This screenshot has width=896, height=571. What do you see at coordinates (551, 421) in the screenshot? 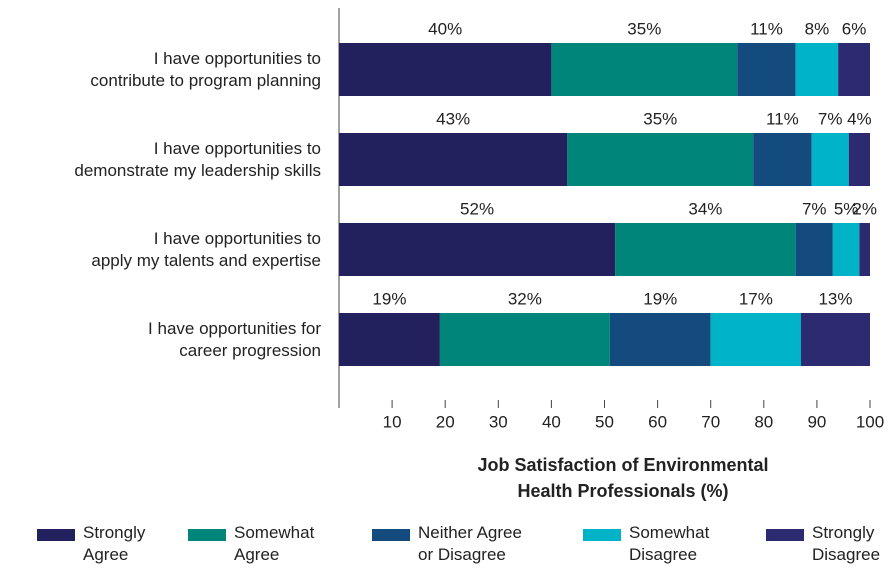
I see `x-tick-label: 40` at bounding box center [551, 421].